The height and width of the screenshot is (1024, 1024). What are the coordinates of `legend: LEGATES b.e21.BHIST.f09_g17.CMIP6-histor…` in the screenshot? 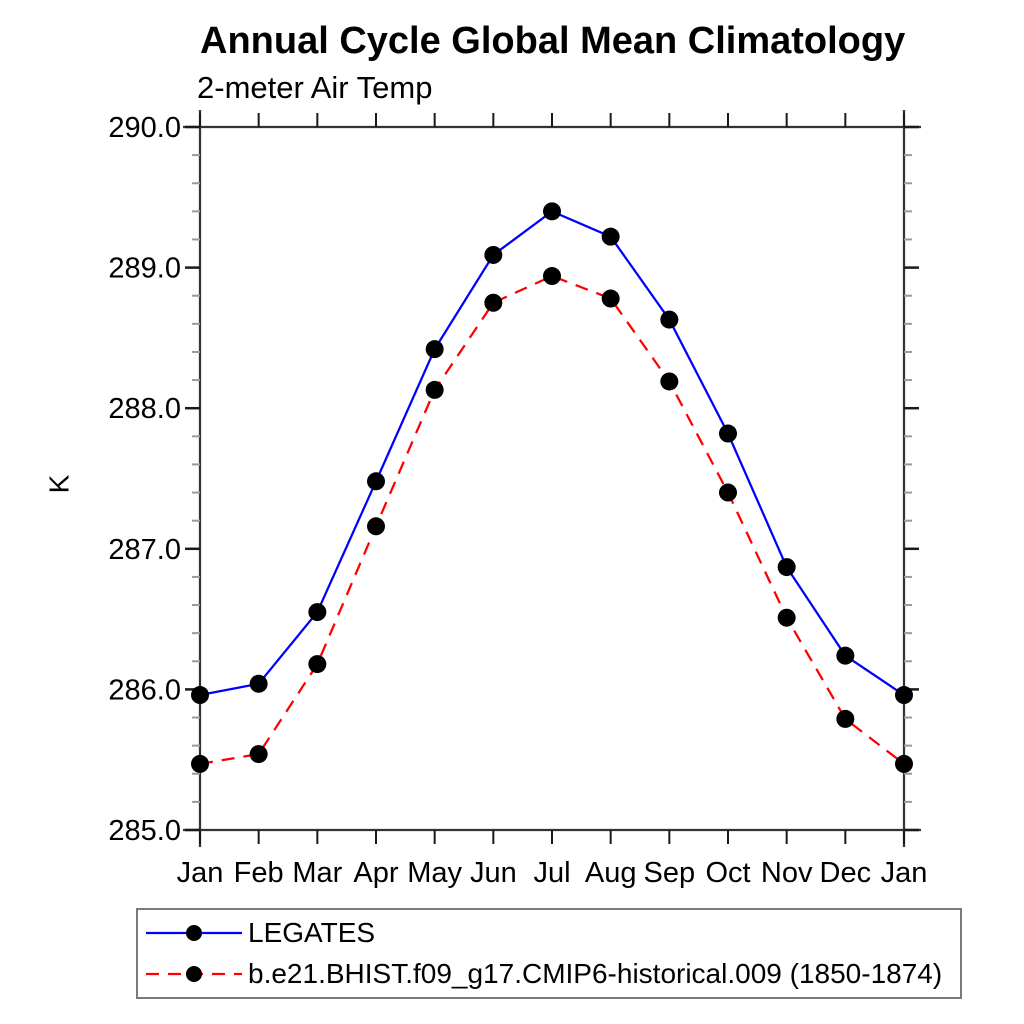 It's located at (549, 953).